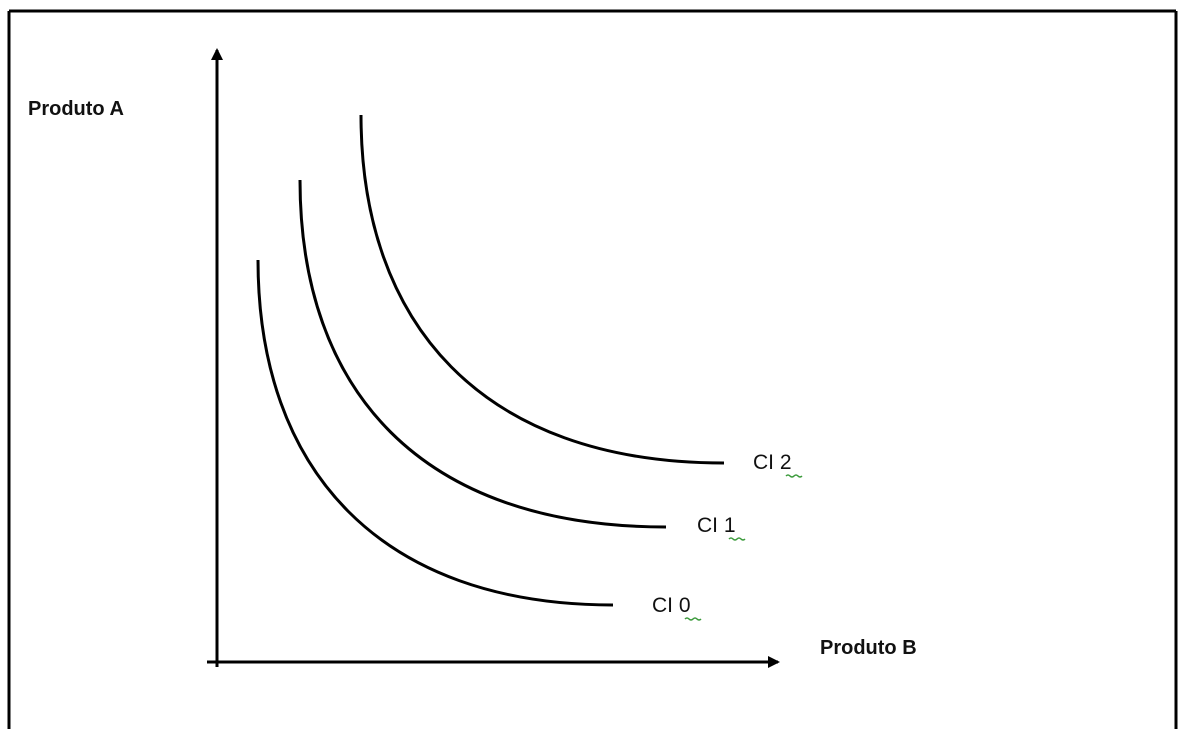 The image size is (1179, 729). I want to click on y-axis-label: Produto A, so click(76, 109).